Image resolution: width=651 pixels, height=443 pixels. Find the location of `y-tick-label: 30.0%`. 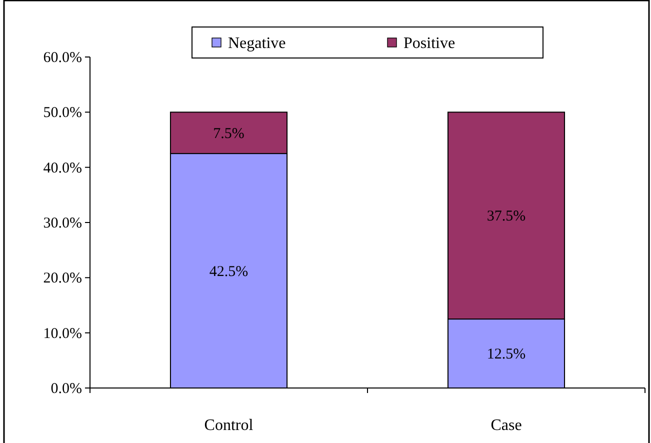

y-tick-label: 30.0% is located at coordinates (62, 224).